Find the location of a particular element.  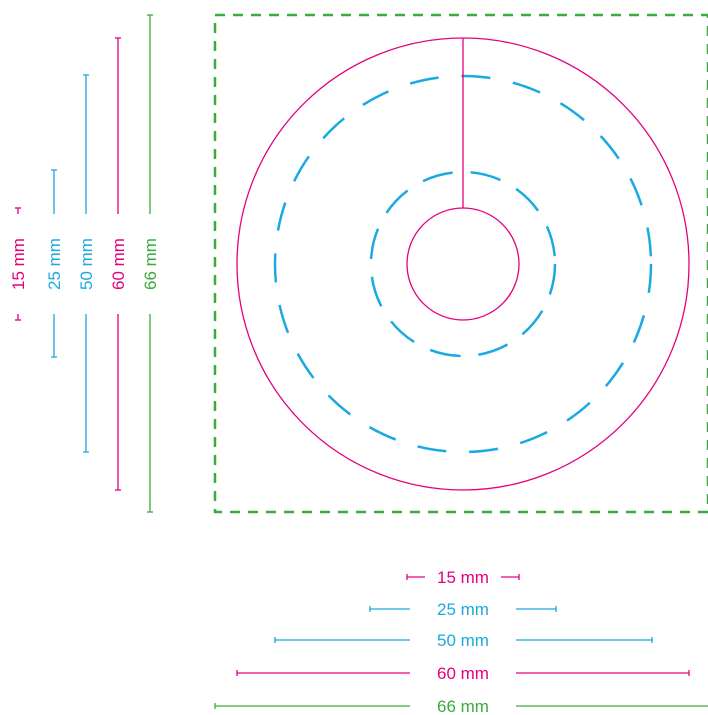

vdim-50mm-label: 50 mm is located at coordinates (86, 264).